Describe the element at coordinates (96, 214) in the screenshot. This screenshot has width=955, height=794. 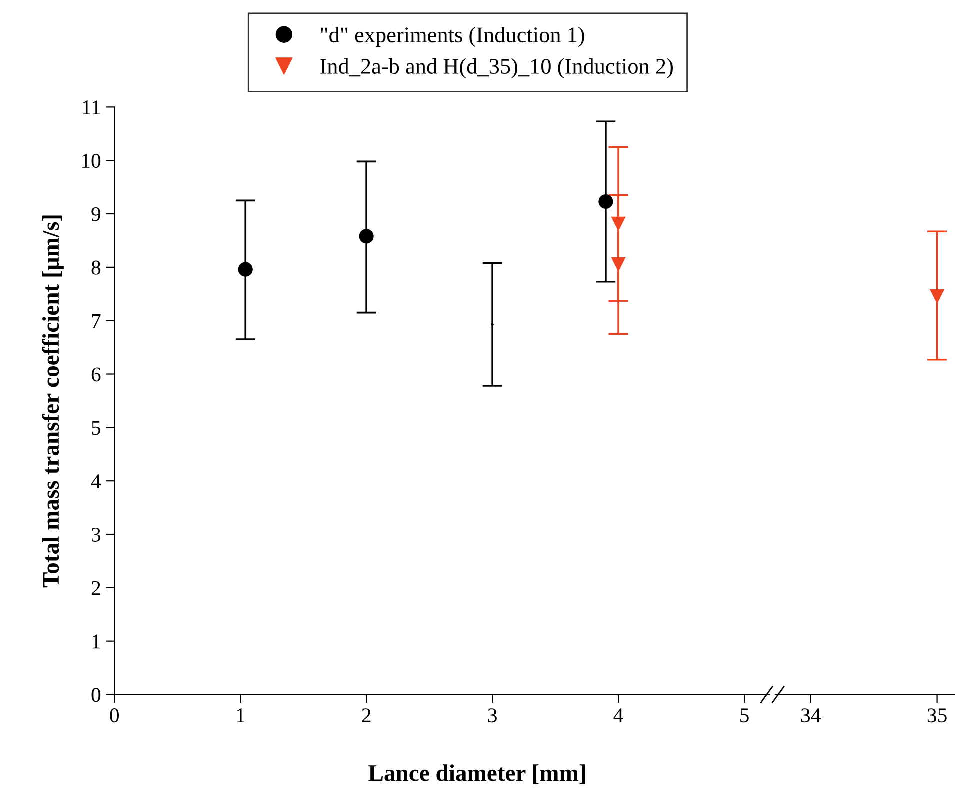
I see `y-tick-label: 9` at that location.